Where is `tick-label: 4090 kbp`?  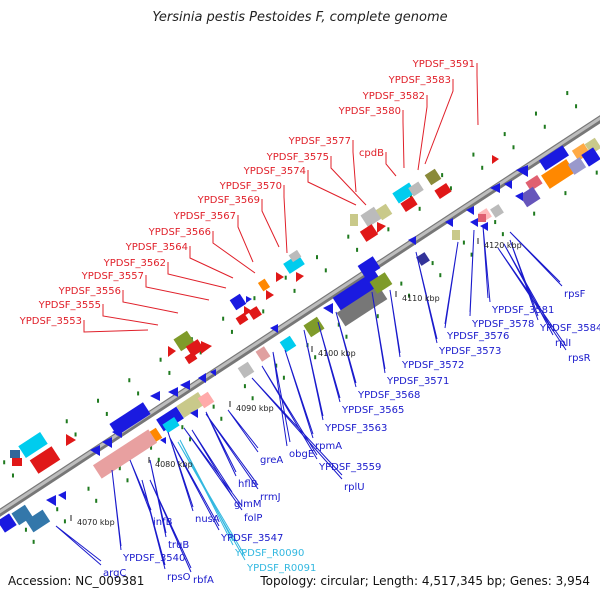
tick-label: 4090 kbp is located at coordinates (255, 408).